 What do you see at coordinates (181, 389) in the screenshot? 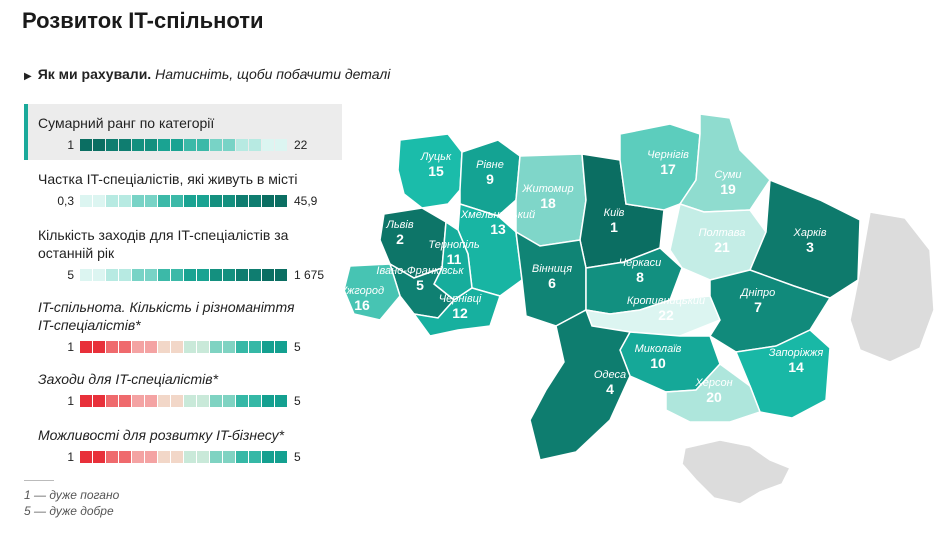
I see `legend-item-events-rating: Заходи для IT-спеціалістів* 1 5` at bounding box center [181, 389].